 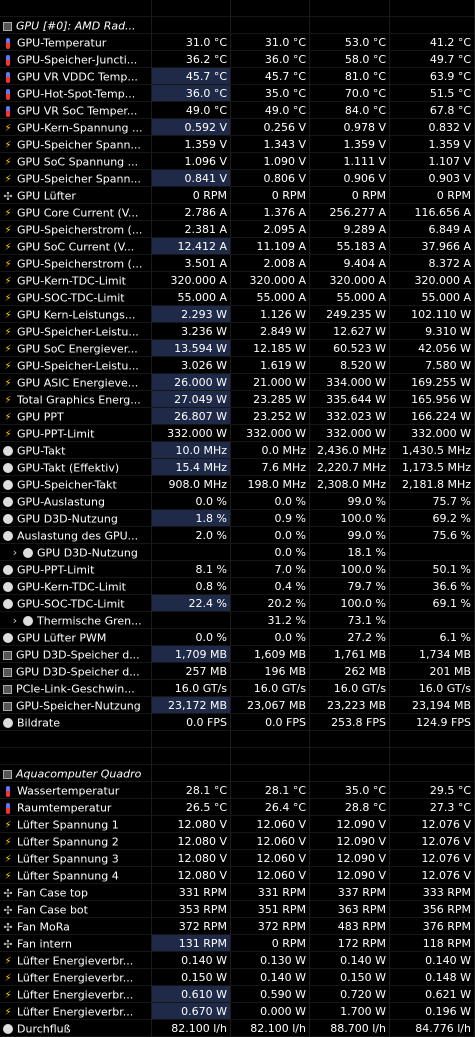 What do you see at coordinates (237, 518) in the screenshot?
I see `sensor-row: GPU D3D-Nutzung 1.8 % 0.9 % 100.0 % 69.2 %` at bounding box center [237, 518].